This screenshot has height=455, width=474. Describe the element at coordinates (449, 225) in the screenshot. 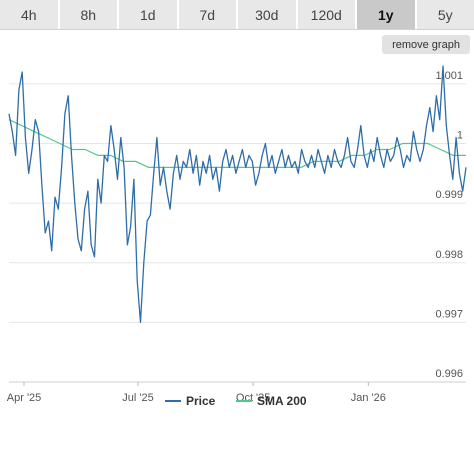

I see `y-axis-ticks: 1.001 1 0.999 0.998 0.997 0.996` at that location.